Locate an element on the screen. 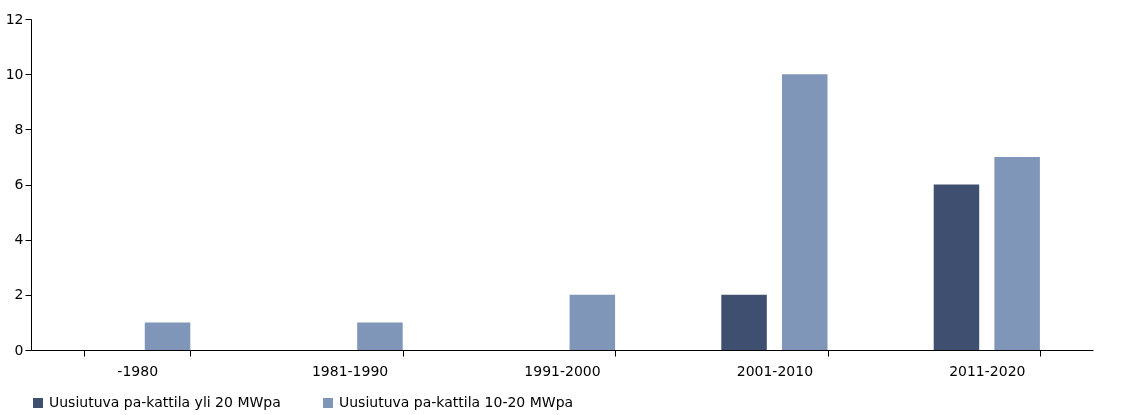  x-tick-label: -1980 is located at coordinates (138, 370).